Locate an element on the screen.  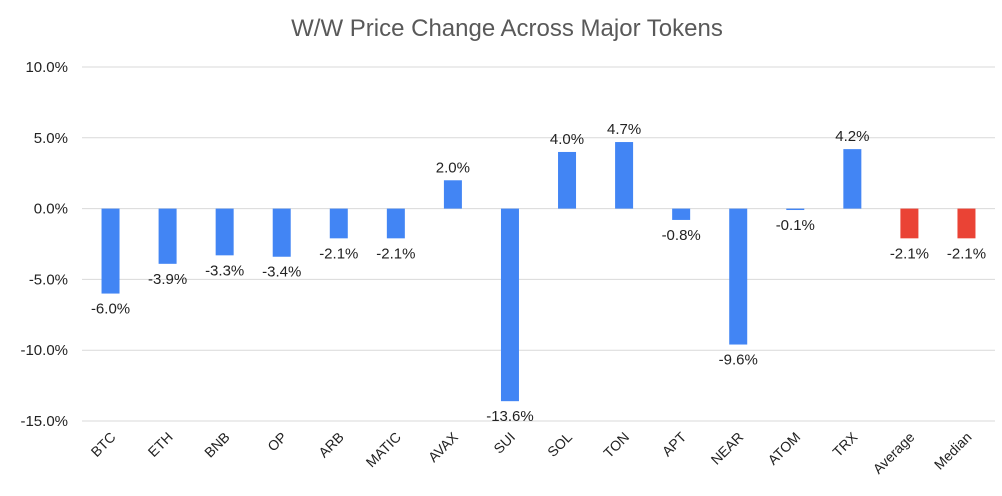
x-tick-label-sol: SOL is located at coordinates (559, 444).